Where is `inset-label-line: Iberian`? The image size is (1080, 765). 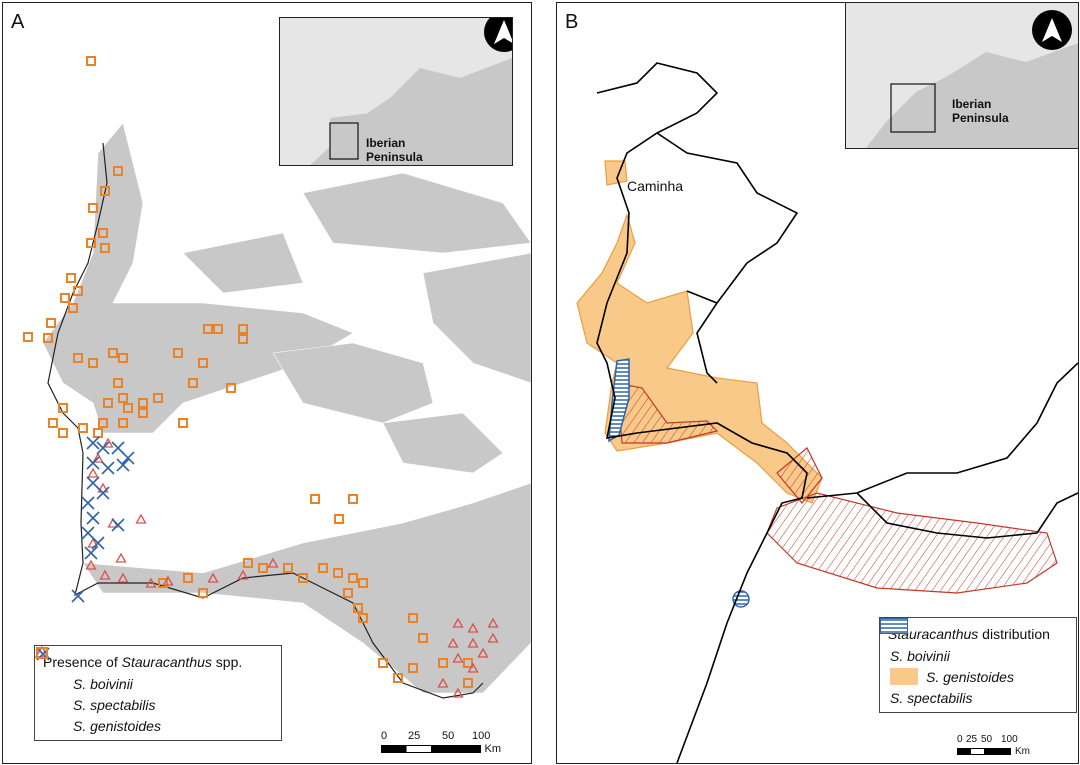
inset-label-line: Iberian is located at coordinates (386, 143).